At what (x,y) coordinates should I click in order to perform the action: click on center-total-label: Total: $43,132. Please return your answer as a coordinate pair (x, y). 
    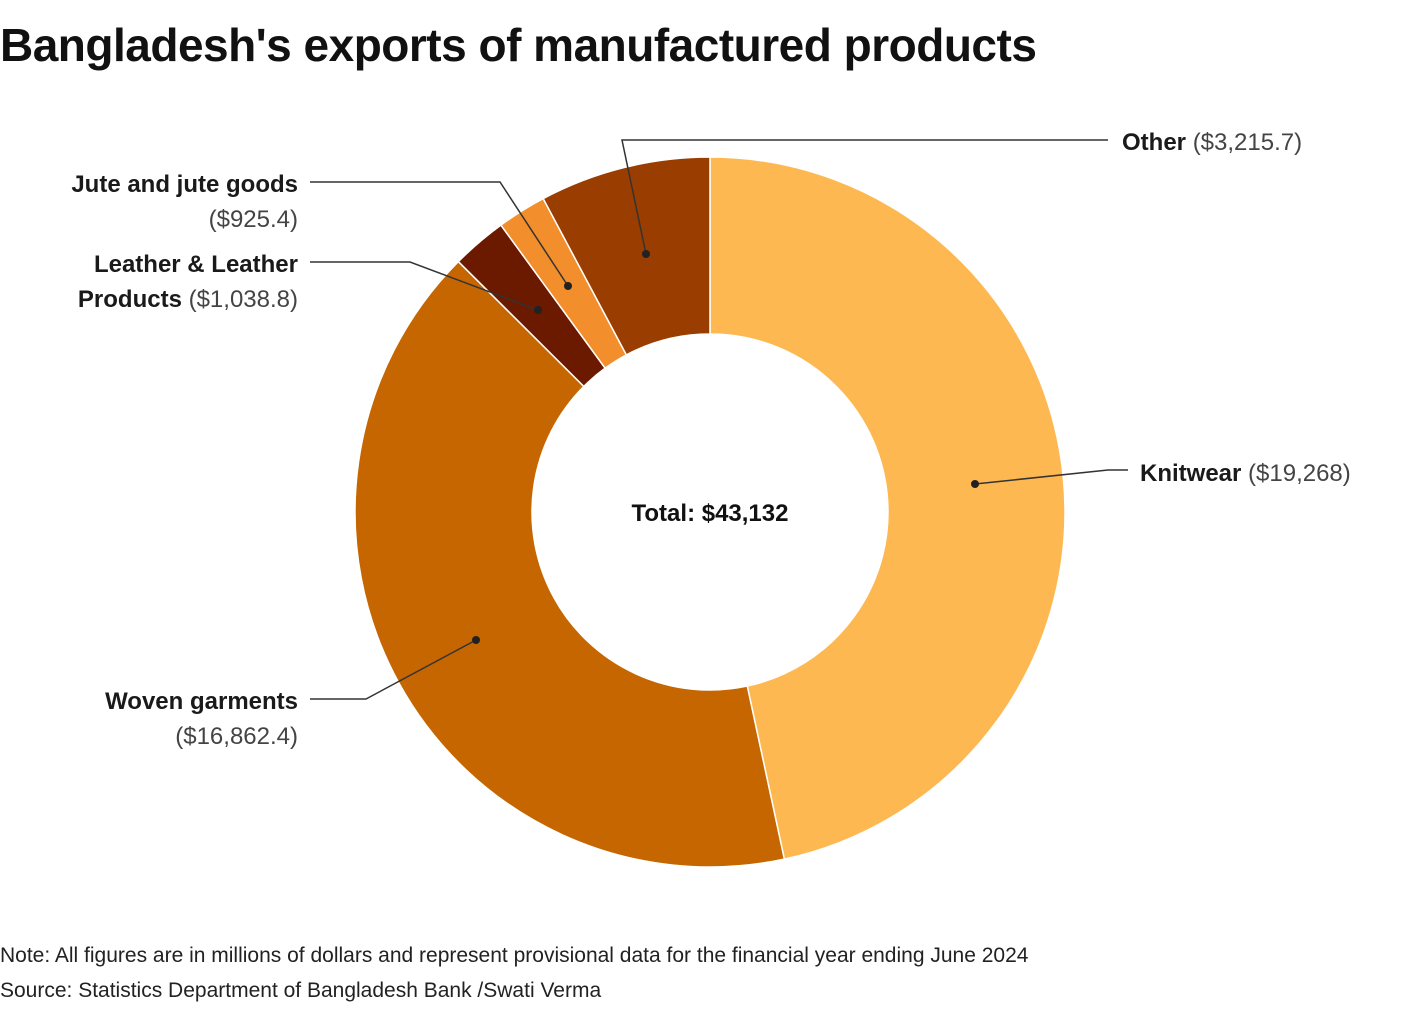
    Looking at the image, I should click on (710, 513).